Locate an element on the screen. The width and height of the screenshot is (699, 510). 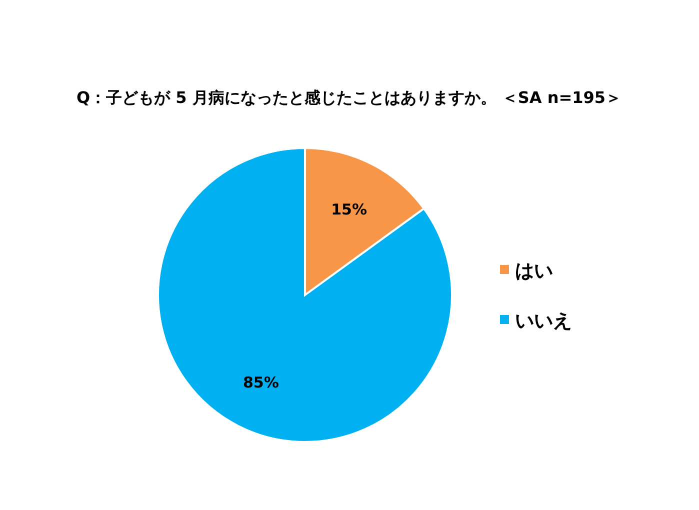
chart-title: Q：子どもが 5 月病になったと感じたことはありますか。 ＜SA n=195＞ is located at coordinates (349, 97).